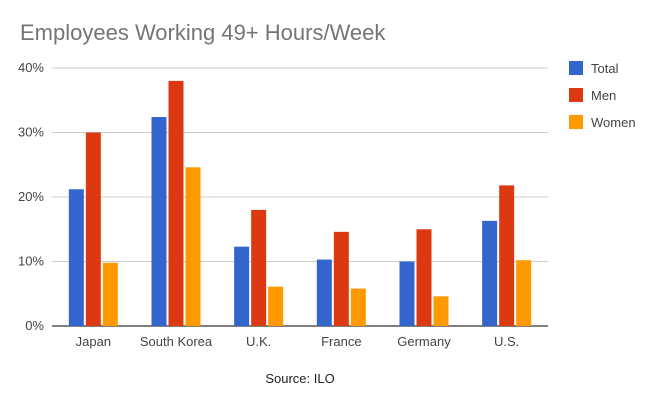 This screenshot has width=657, height=405. Describe the element at coordinates (242, 286) in the screenshot. I see `bar-total-u-k` at that location.